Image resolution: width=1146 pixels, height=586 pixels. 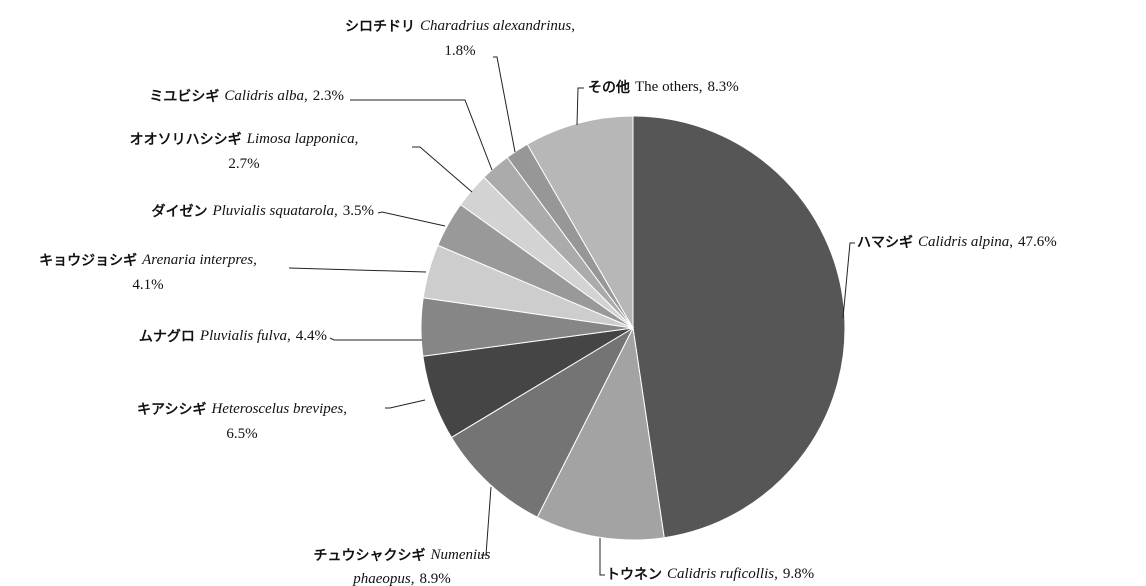 What do you see at coordinates (963, 242) in the screenshot?
I see `species-name-latin: Calidris alpina` at bounding box center [963, 242].